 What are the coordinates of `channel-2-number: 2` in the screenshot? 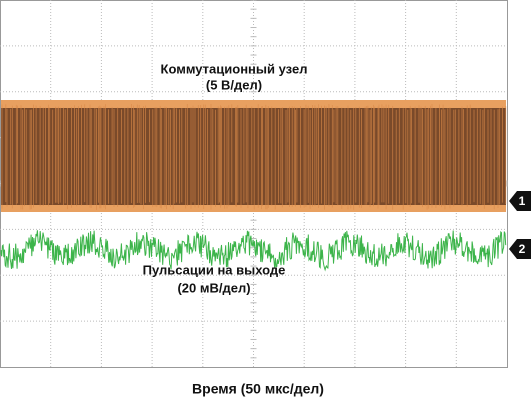 It's located at (522, 249).